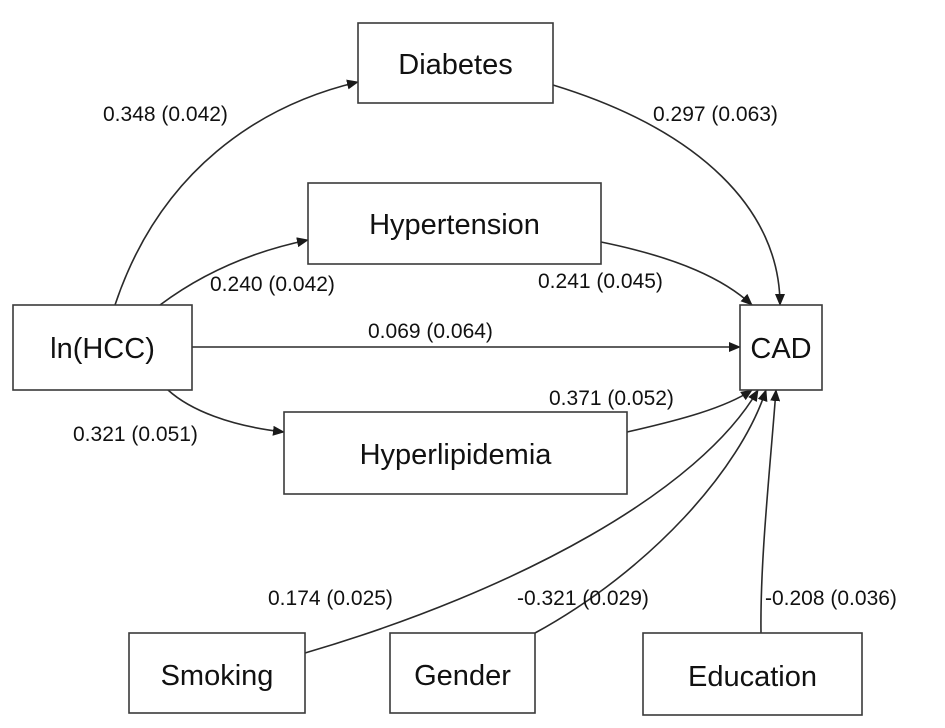 The image size is (945, 728). I want to click on node-hyperlipidemia: Hyperlipidemia, so click(455, 453).